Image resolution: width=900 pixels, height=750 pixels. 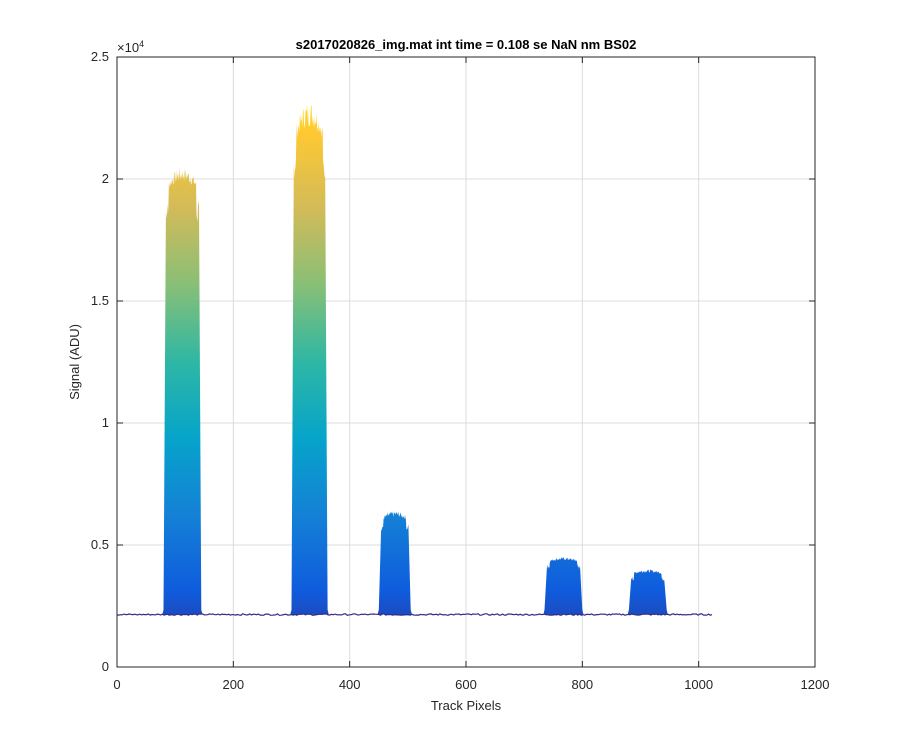 I want to click on x-tick-label: 1000, so click(x=698, y=684).